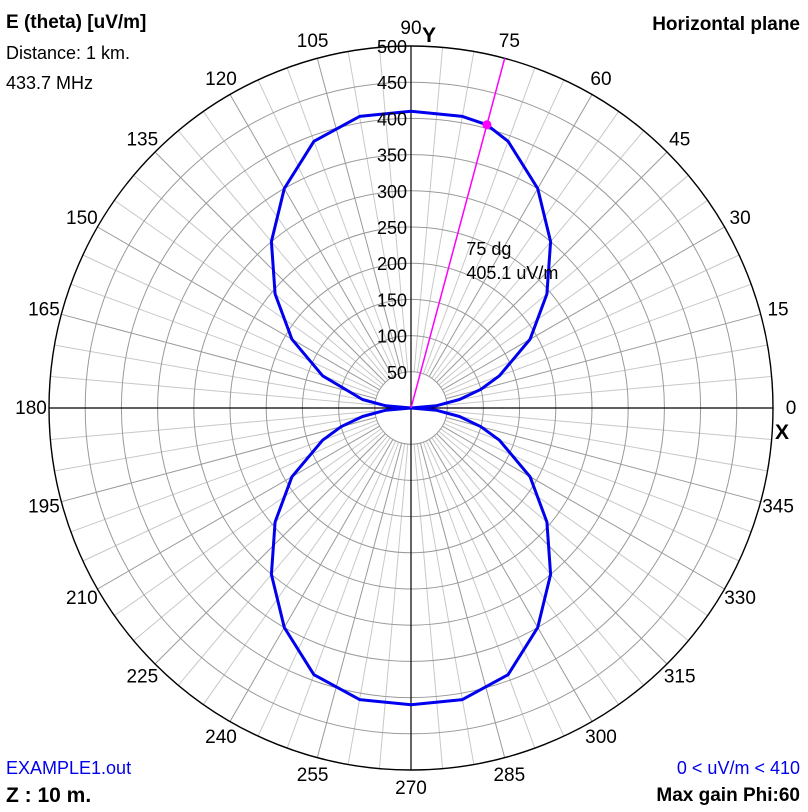 The height and width of the screenshot is (812, 808). What do you see at coordinates (509, 41) in the screenshot?
I see `angle-tick-label: 75` at bounding box center [509, 41].